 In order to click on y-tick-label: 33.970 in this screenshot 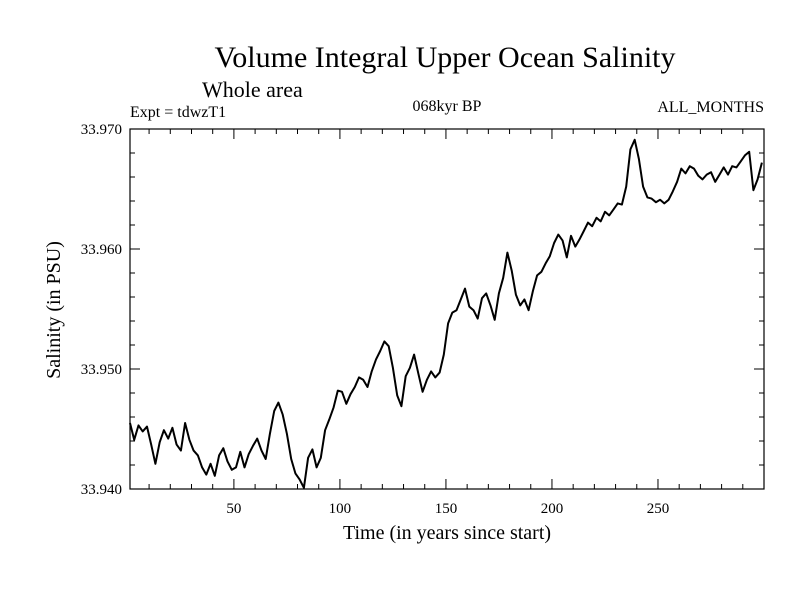, I will do `click(101, 130)`.